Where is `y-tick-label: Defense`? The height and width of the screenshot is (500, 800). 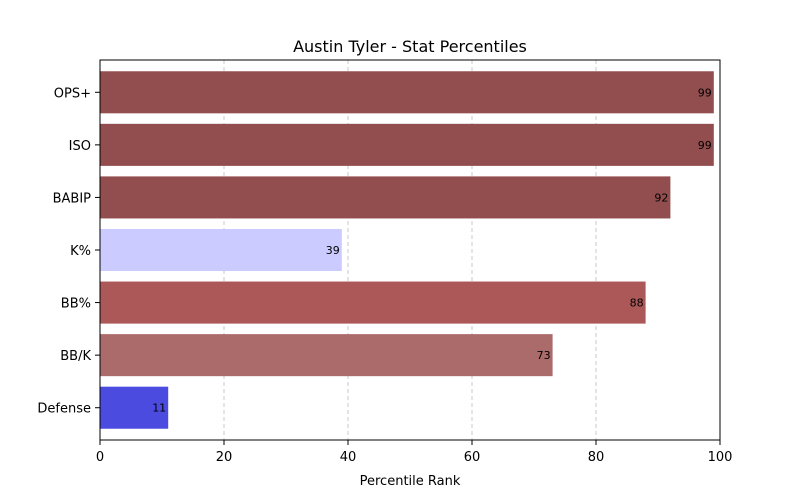
y-tick-label: Defense is located at coordinates (64, 409).